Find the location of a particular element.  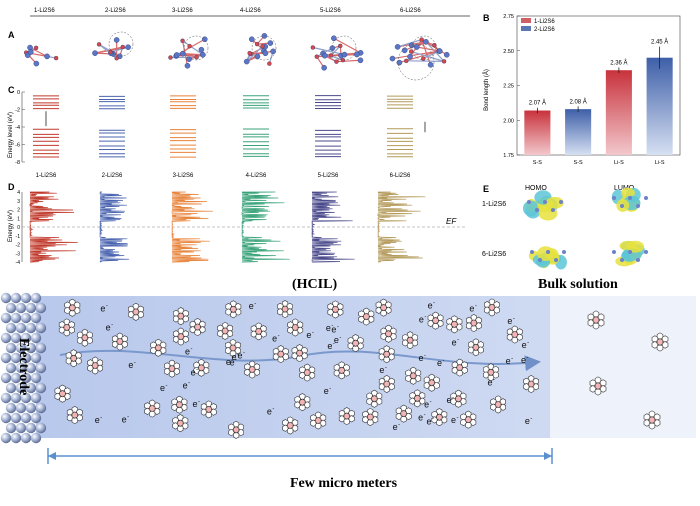

legend-entry: 2-Li2S6 is located at coordinates (544, 30).